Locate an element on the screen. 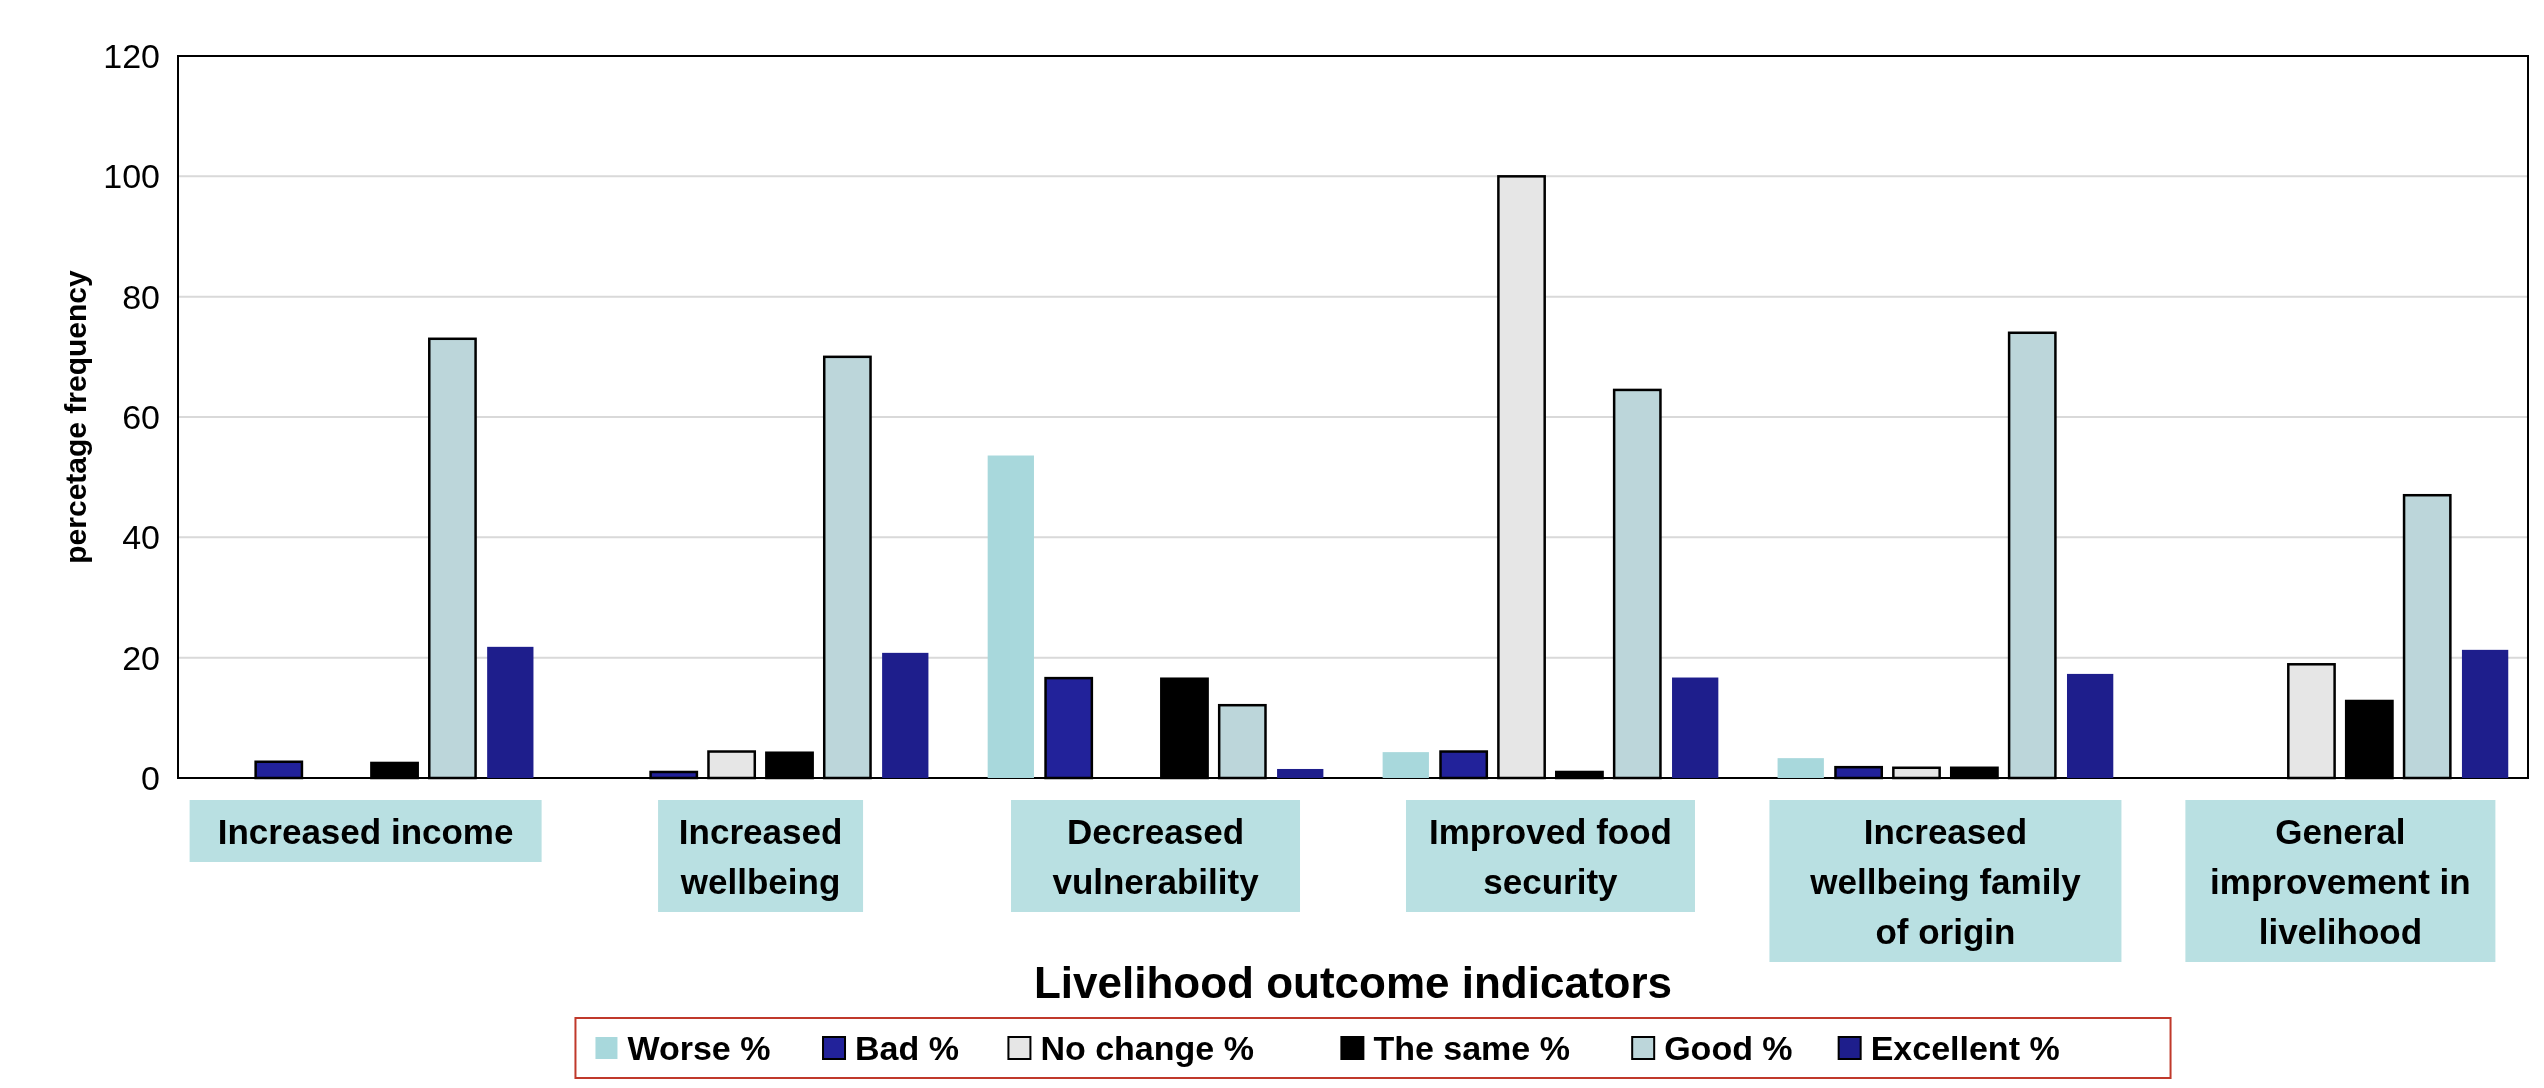 This screenshot has height=1088, width=2544. y-tick-label: 40 is located at coordinates (141, 537).